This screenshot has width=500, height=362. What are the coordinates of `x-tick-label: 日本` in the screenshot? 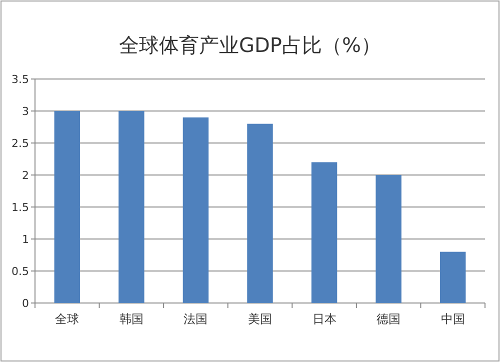 It's located at (324, 319).